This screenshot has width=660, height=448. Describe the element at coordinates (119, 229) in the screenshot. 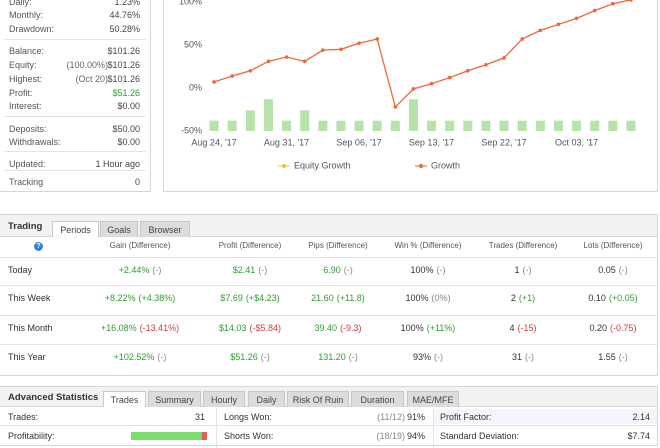

I see `tab: Goals` at that location.